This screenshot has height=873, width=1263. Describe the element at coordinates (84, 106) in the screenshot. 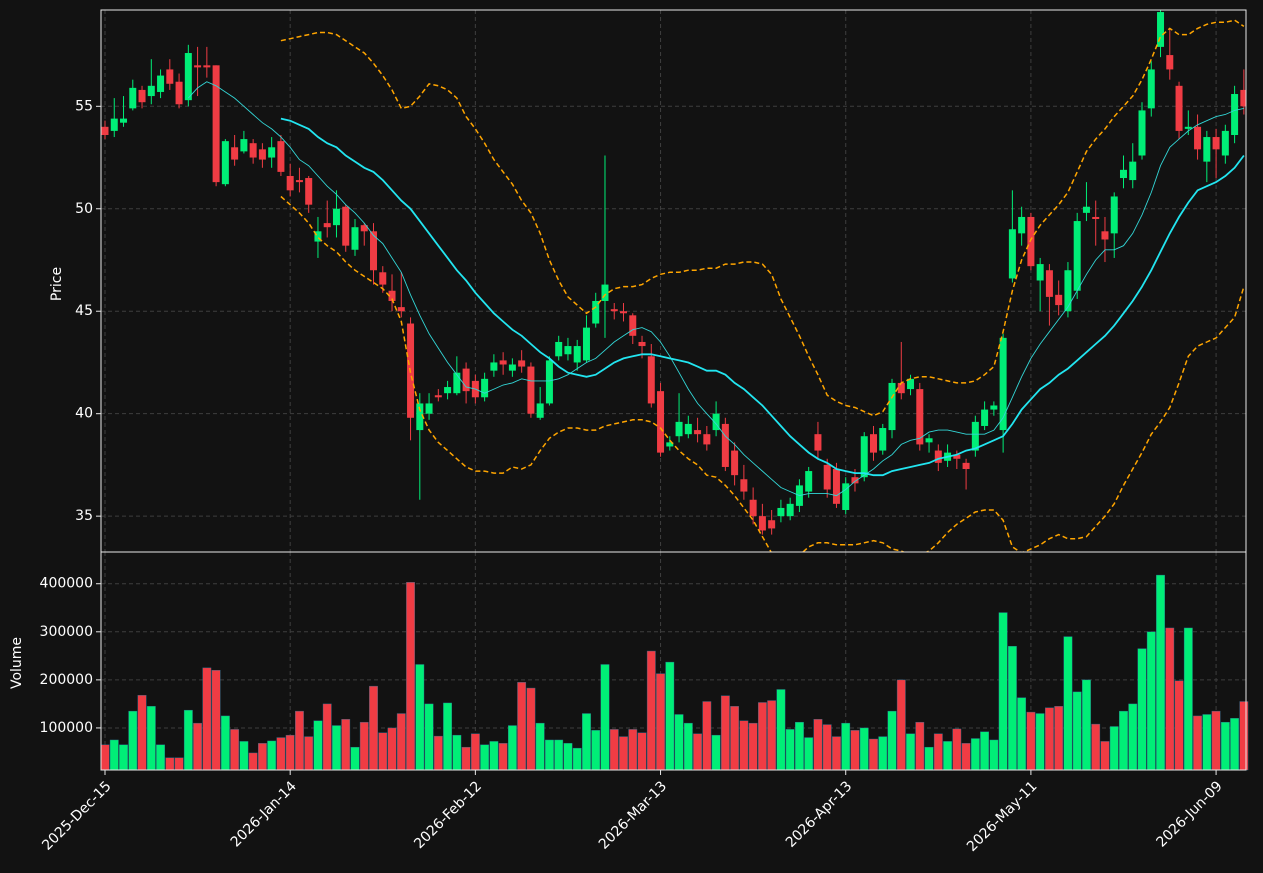

I see `y-tick-label: 55` at that location.